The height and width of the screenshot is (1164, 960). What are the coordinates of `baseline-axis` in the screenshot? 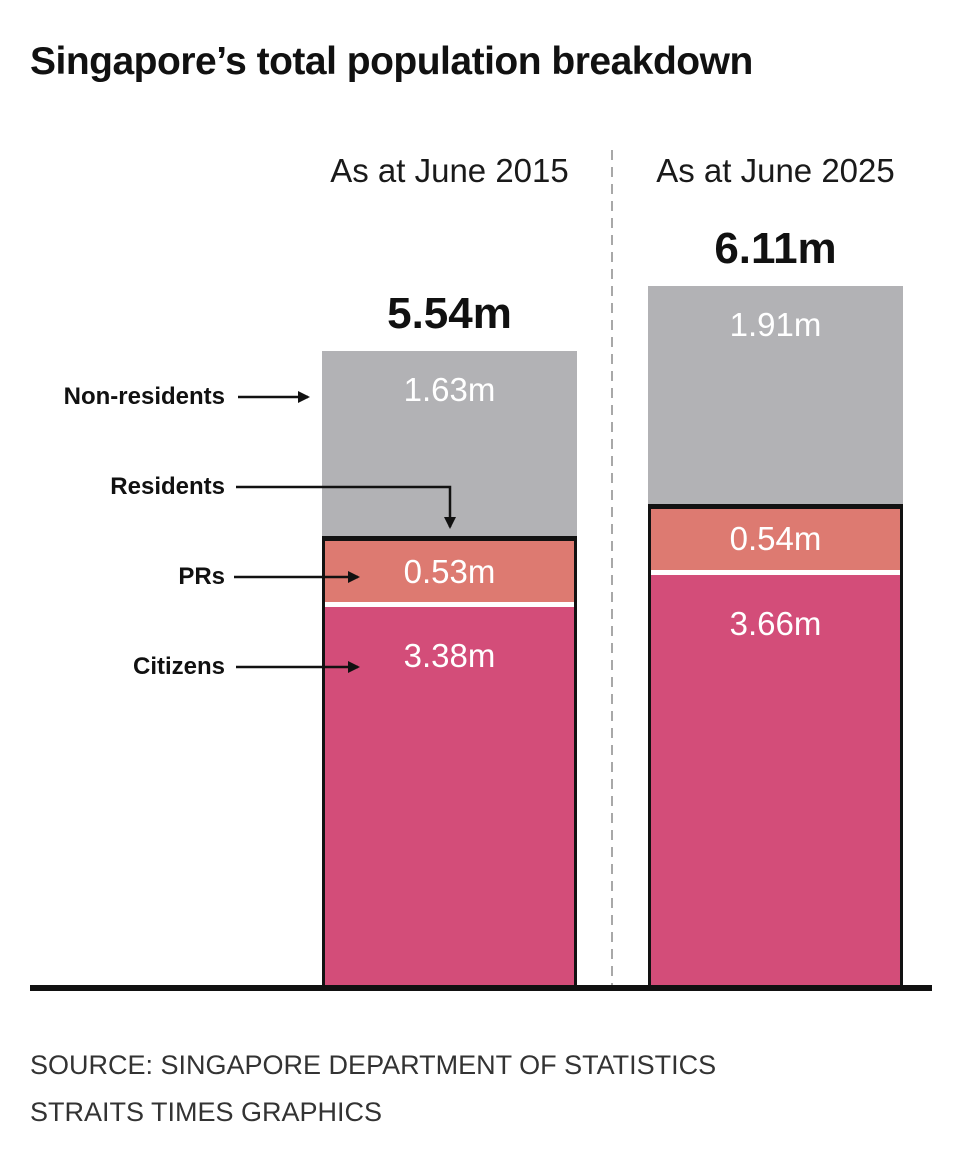 It's located at (481, 988).